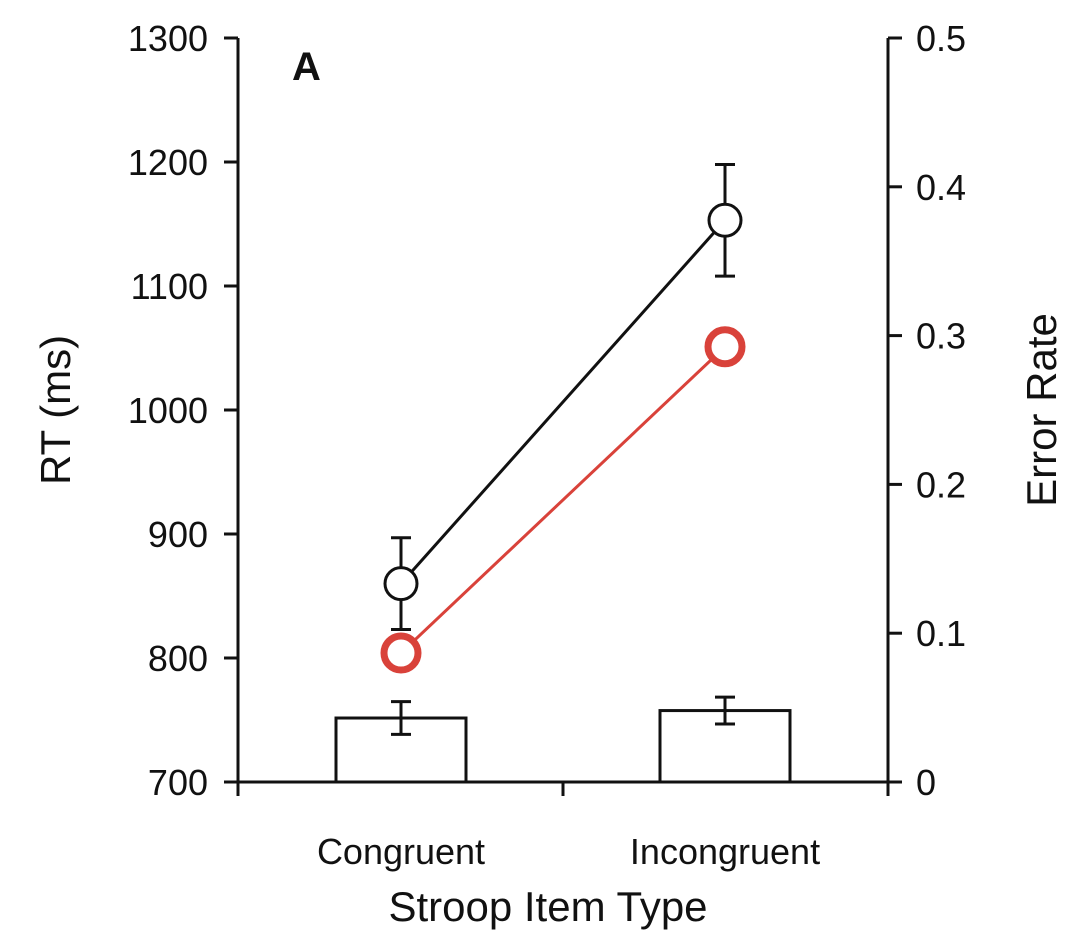  Describe the element at coordinates (926, 782) in the screenshot. I see `right-y-tick-label: 0` at that location.